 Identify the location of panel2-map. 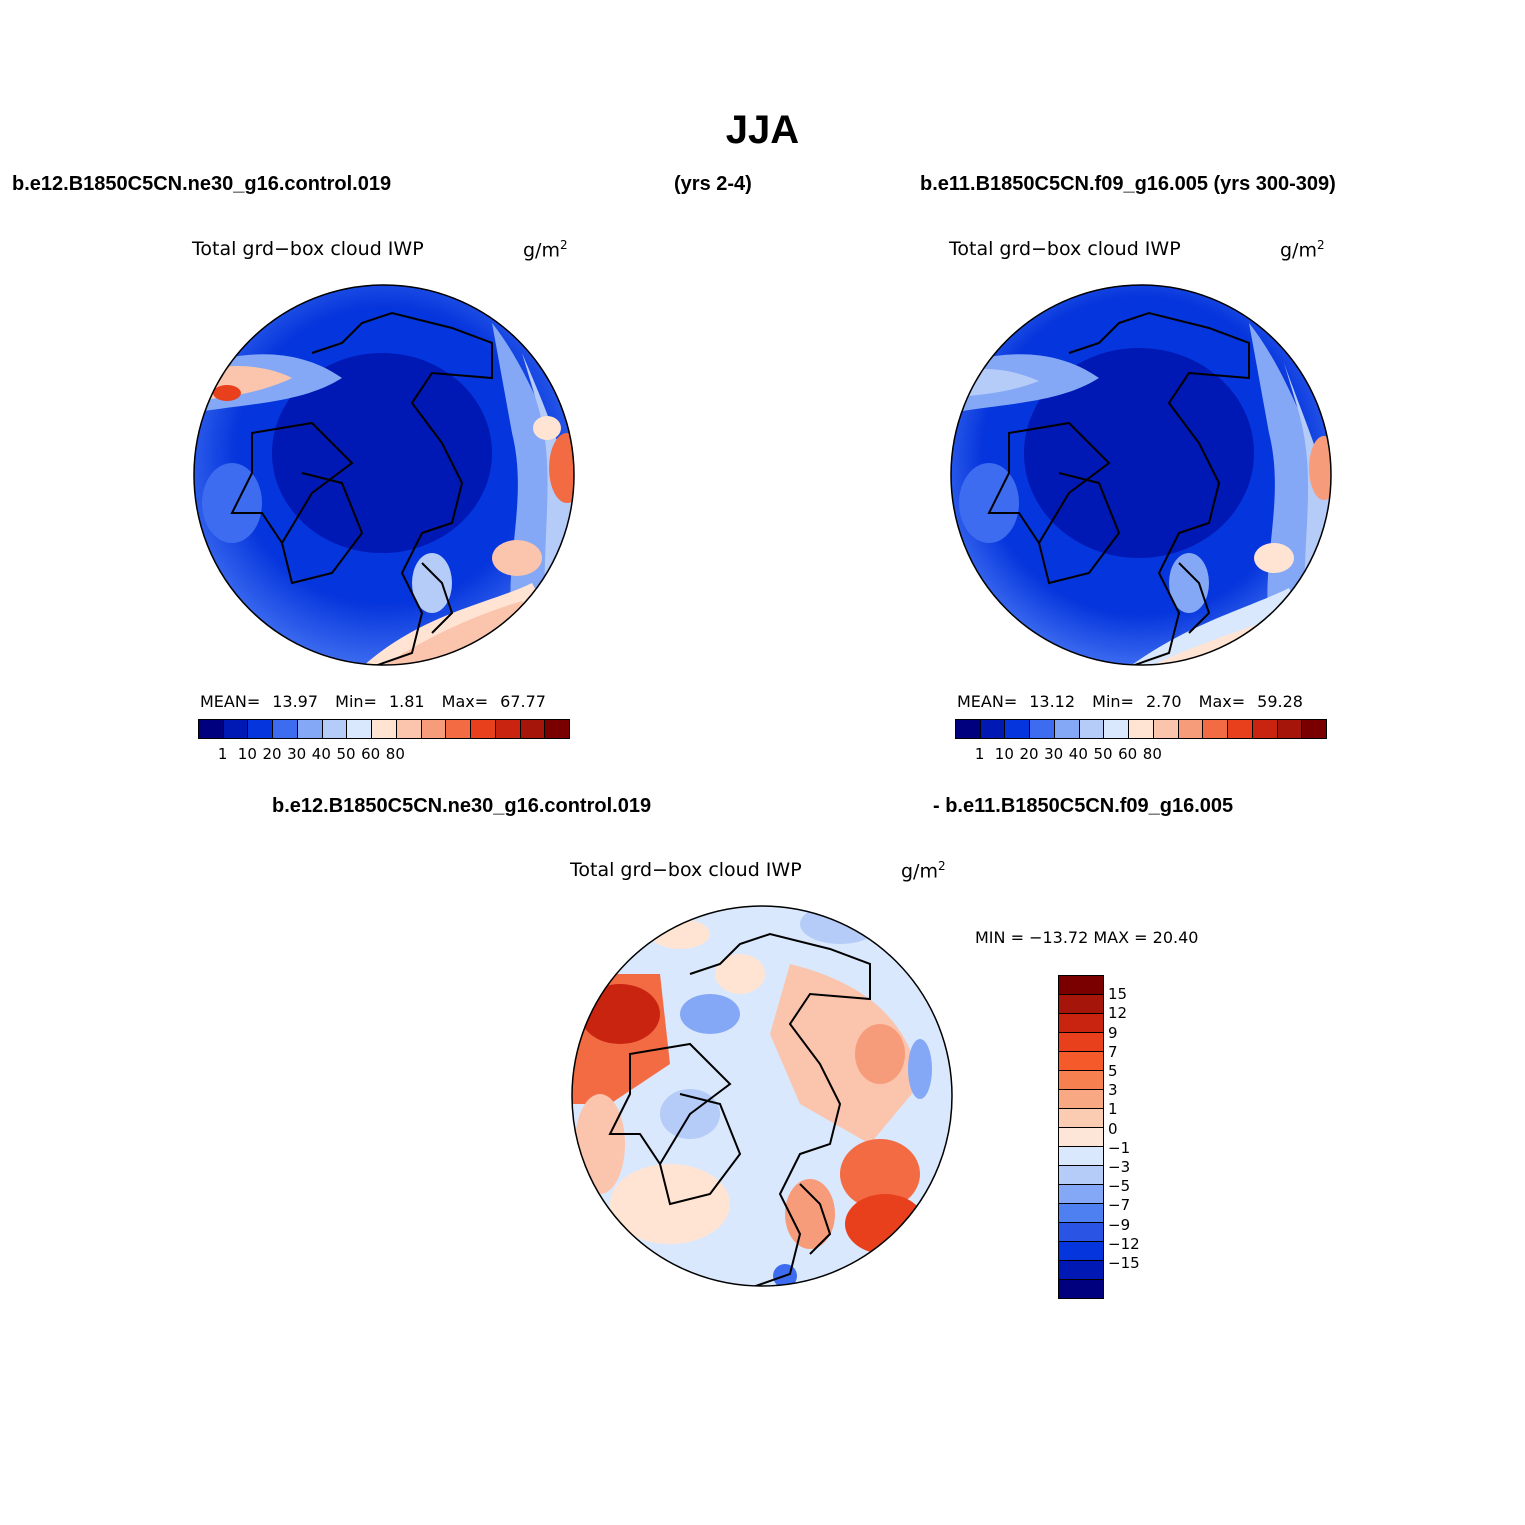
(1141, 475).